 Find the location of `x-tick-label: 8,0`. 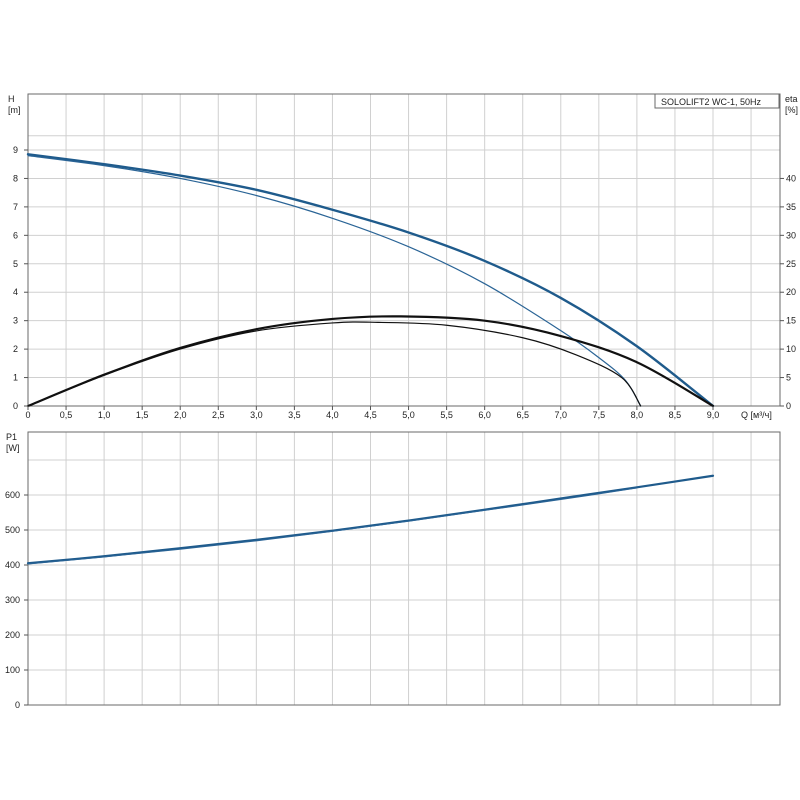

x-tick-label: 8,0 is located at coordinates (637, 415).